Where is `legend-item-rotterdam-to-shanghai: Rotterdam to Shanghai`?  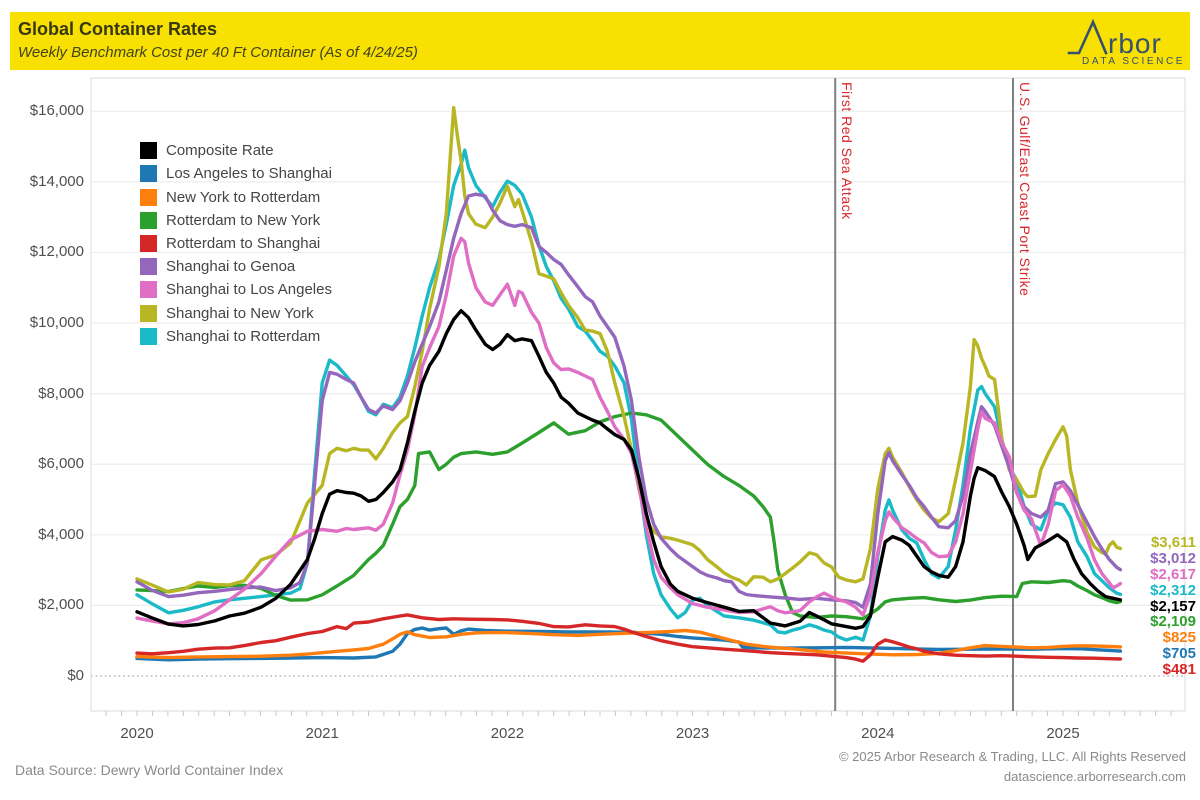
legend-item-rotterdam-to-shanghai: Rotterdam to Shanghai is located at coordinates (230, 244).